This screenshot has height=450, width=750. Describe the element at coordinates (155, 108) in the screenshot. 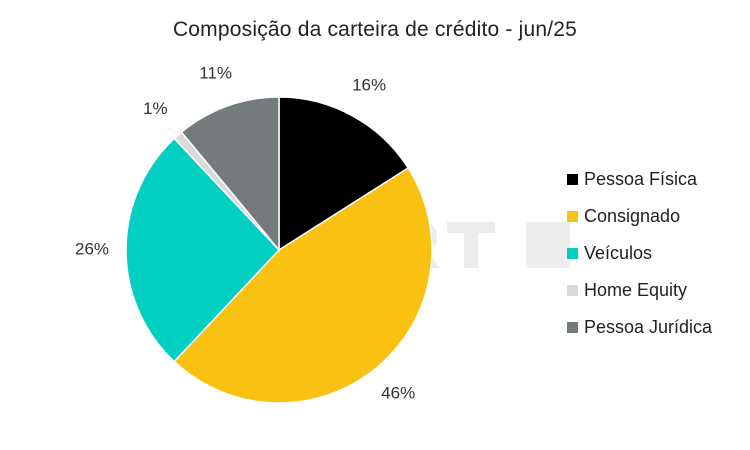

I see `data-label-home-equity: 1%` at that location.